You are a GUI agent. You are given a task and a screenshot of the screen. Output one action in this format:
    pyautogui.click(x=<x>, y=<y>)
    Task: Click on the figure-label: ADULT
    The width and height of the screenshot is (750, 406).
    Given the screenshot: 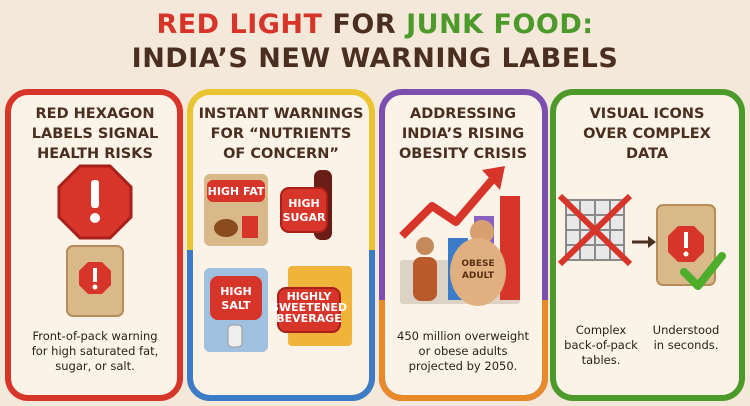 What is the action you would take?
    pyautogui.click(x=478, y=276)
    